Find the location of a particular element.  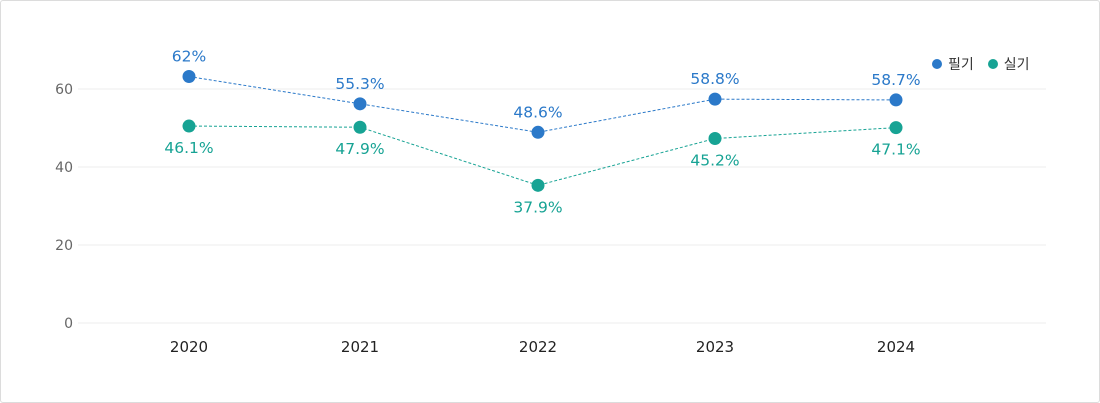

series-0-point-2024 is located at coordinates (896, 100).